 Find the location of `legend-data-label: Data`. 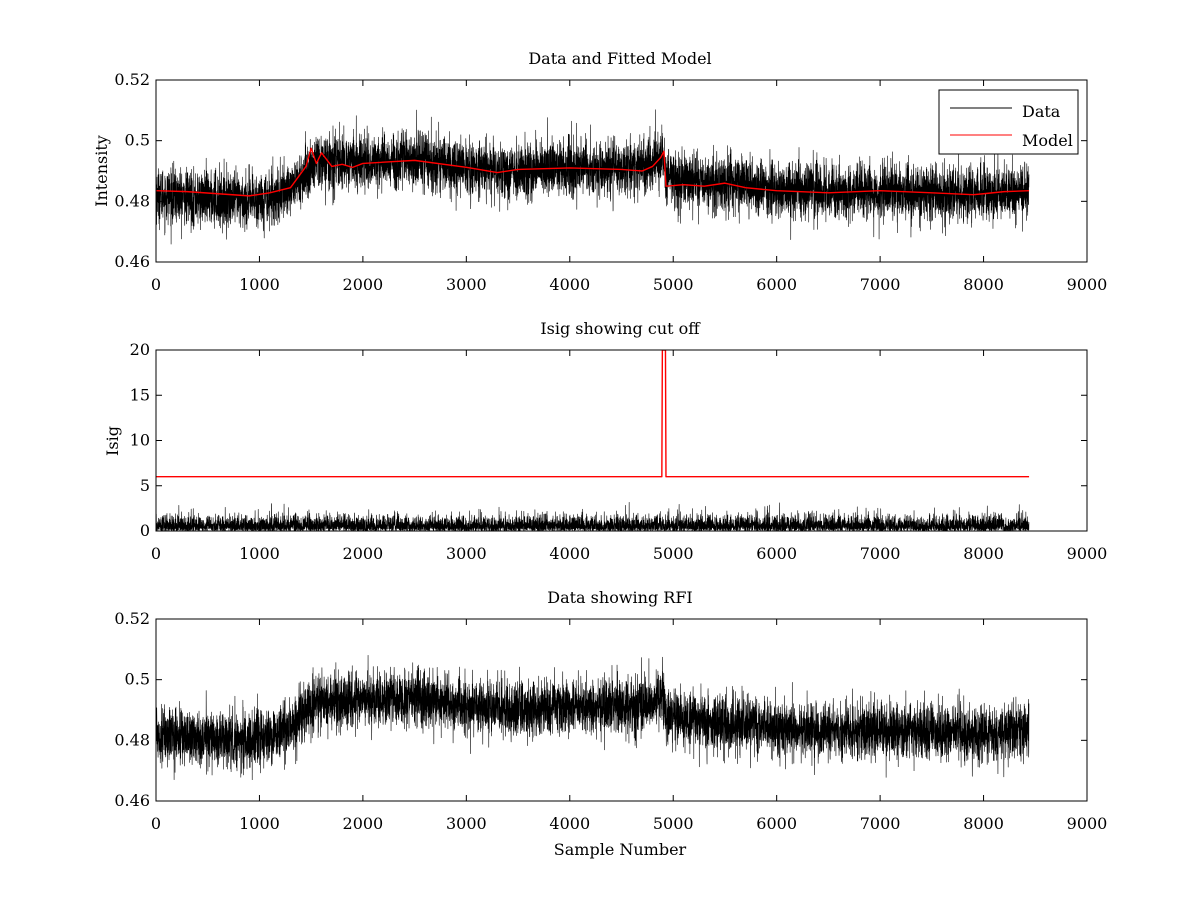

legend-data-label: Data is located at coordinates (1041, 111).